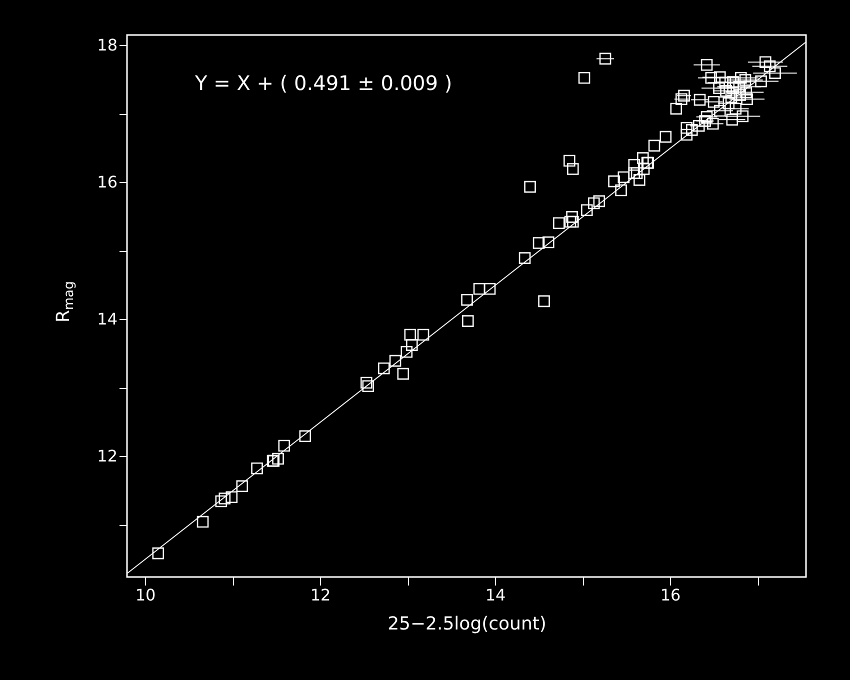 The image size is (850, 680). What do you see at coordinates (495, 595) in the screenshot?
I see `x-tick-label: 14` at bounding box center [495, 595].